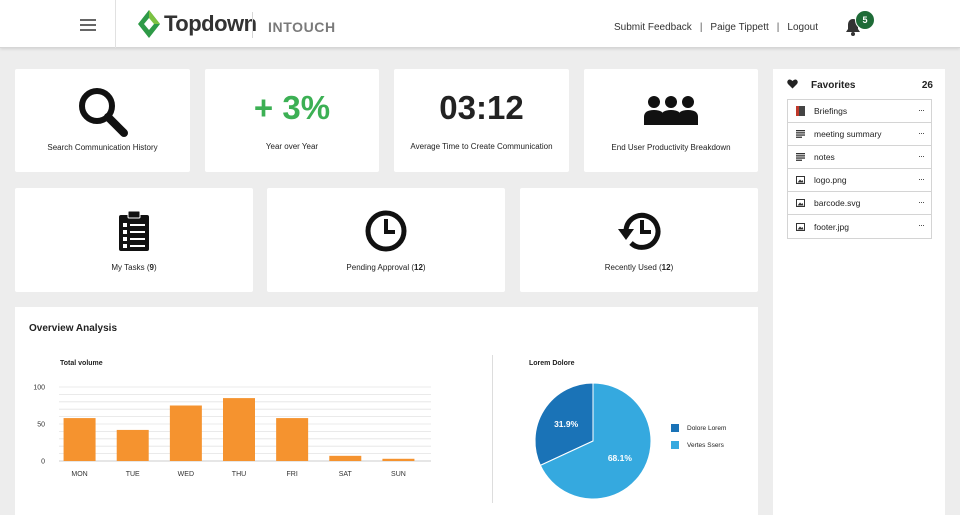  I want to click on pie-data-label: 31.9%, so click(566, 424).